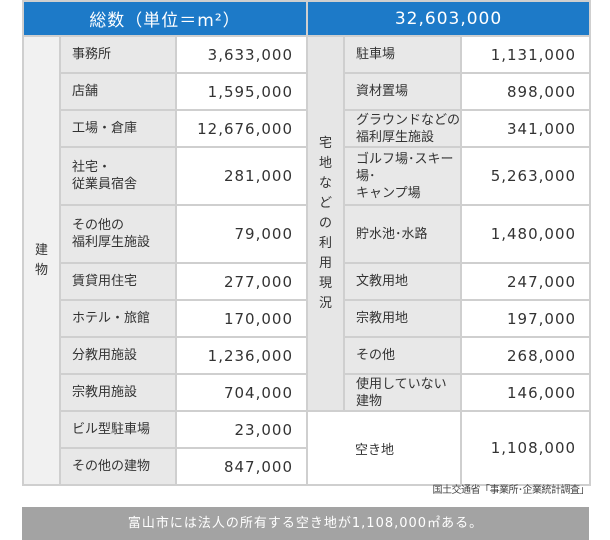 This screenshot has height=540, width=610. What do you see at coordinates (525, 234) in the screenshot?
I see `row-value: 1,480,000` at bounding box center [525, 234].